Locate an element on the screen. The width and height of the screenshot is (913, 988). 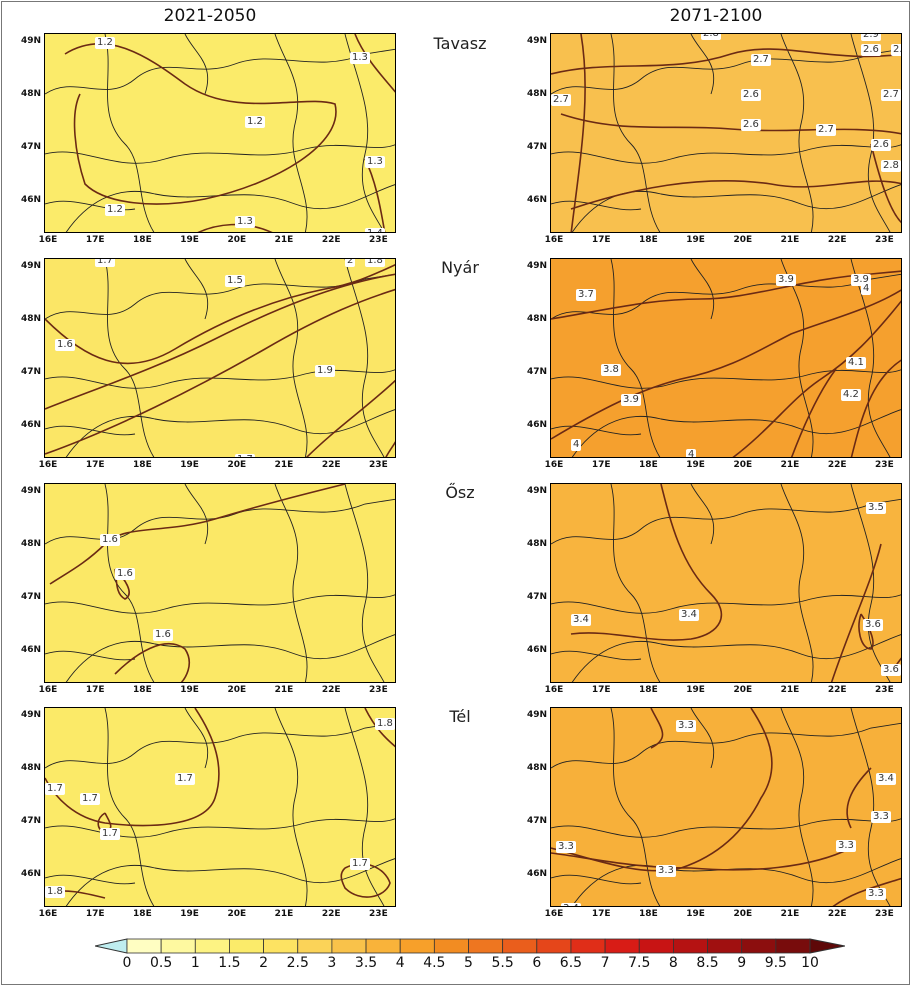
map-panel-sz-2021-2050: 1.6 1.6 1.6 is located at coordinates (220, 583).